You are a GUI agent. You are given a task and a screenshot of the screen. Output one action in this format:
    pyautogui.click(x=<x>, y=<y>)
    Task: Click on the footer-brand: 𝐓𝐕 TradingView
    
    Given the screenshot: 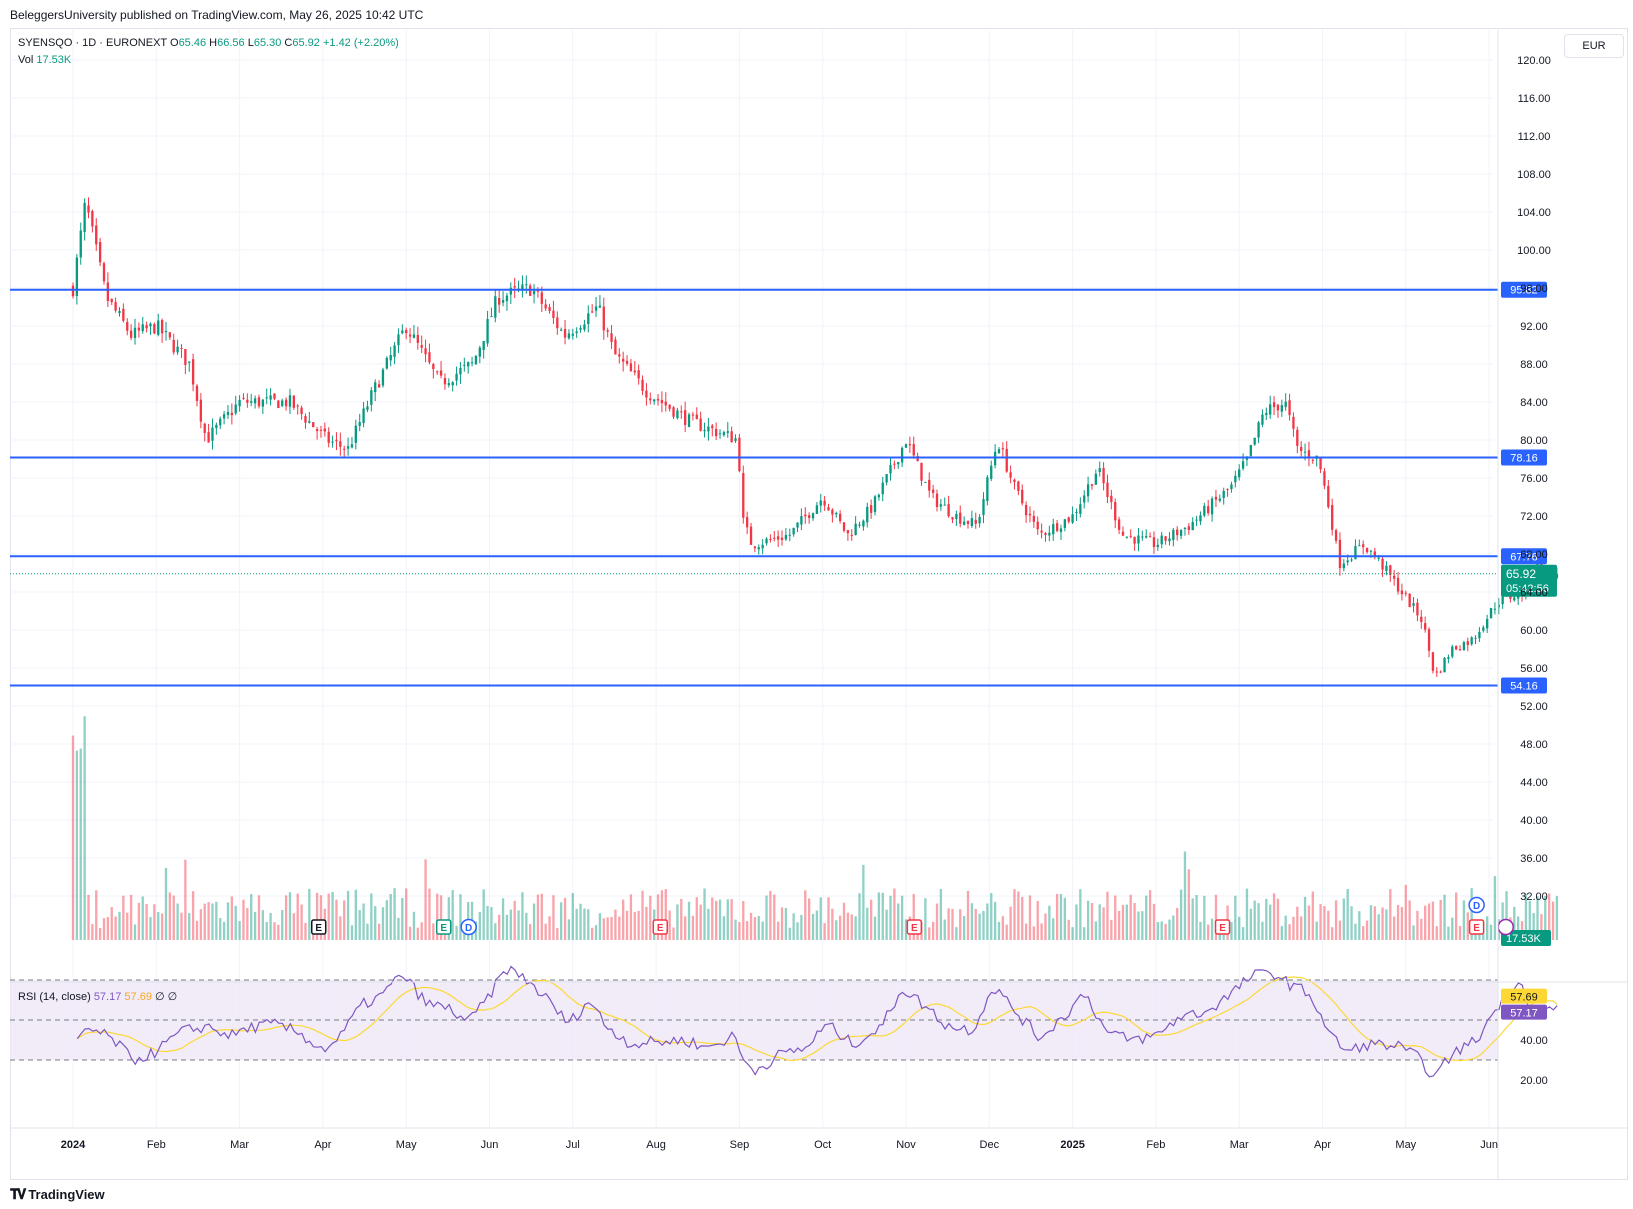 What is the action you would take?
    pyautogui.click(x=57, y=1194)
    